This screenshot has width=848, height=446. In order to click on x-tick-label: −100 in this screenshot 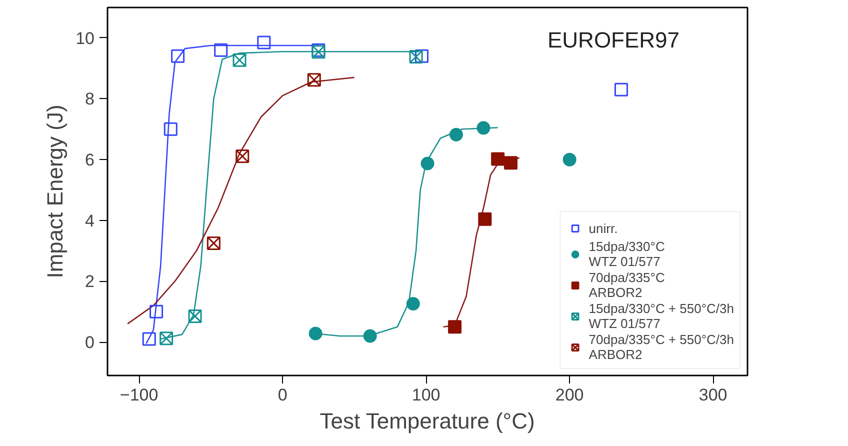, I will do `click(139, 395)`.